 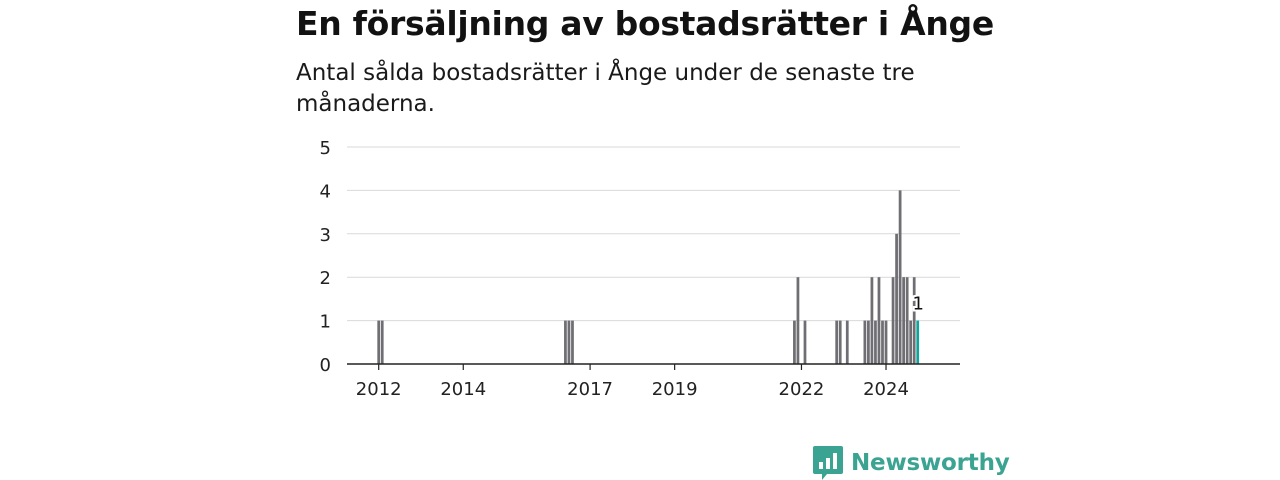 What do you see at coordinates (325, 322) in the screenshot?
I see `y-tick-label: 1` at bounding box center [325, 322].